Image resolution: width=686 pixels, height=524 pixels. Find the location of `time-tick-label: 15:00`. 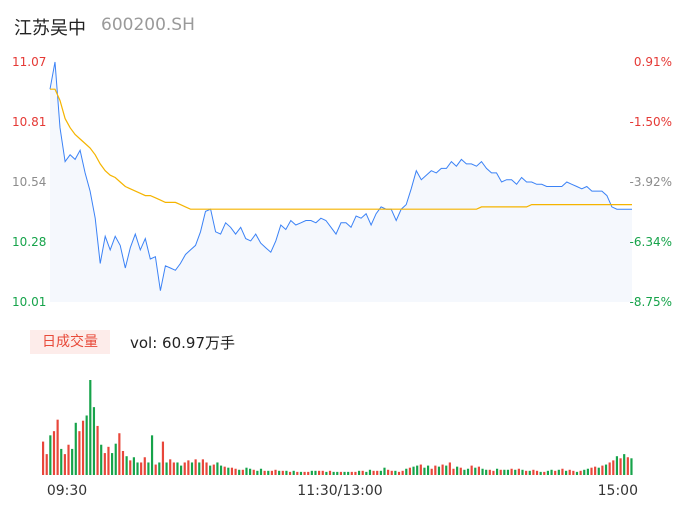

time-tick-label: 15:00 is located at coordinates (618, 491).